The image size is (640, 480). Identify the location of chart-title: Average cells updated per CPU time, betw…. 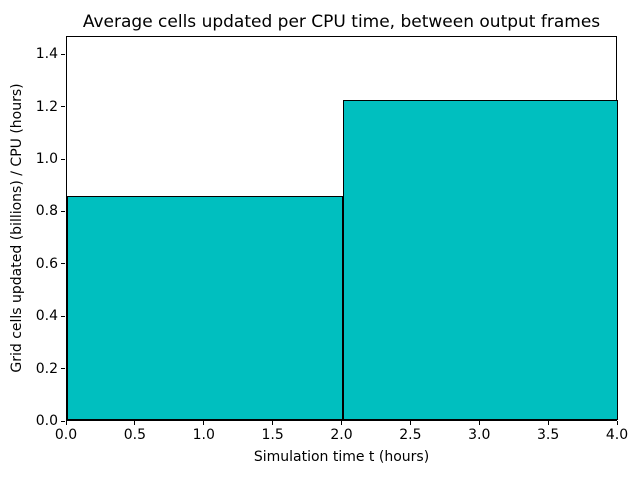
(341, 22).